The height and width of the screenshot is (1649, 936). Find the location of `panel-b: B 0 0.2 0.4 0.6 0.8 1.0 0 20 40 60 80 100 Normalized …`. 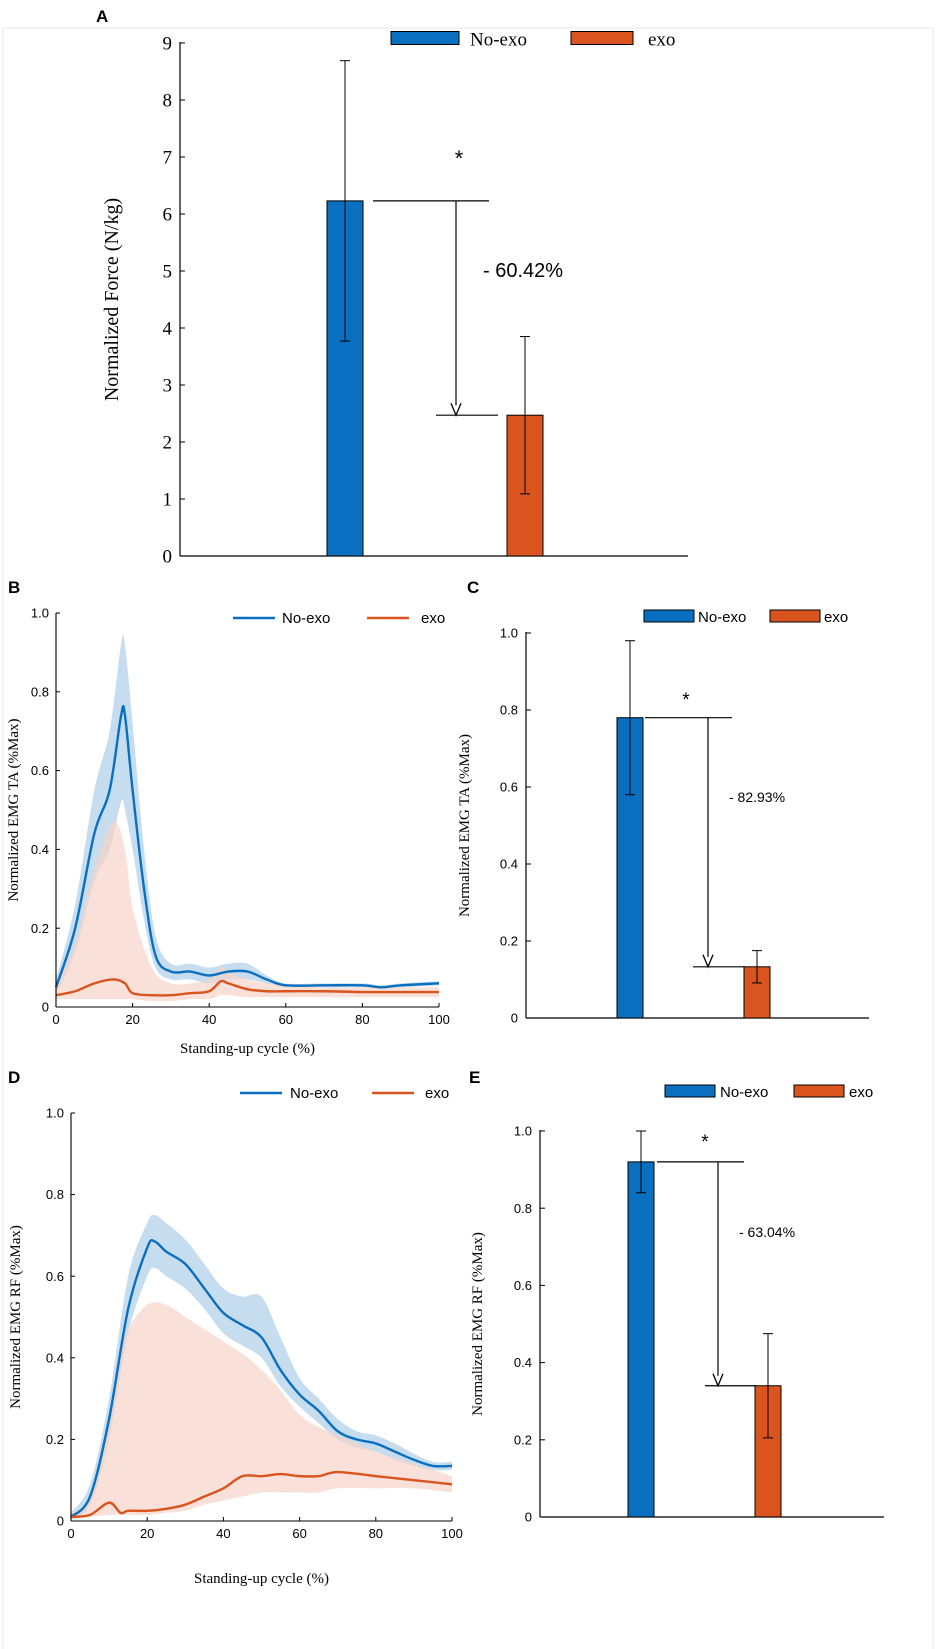

panel-b: B 0 0.2 0.4 0.6 0.8 1.0 0 20 40 60 80 100 Normalized … is located at coordinates (228, 817).